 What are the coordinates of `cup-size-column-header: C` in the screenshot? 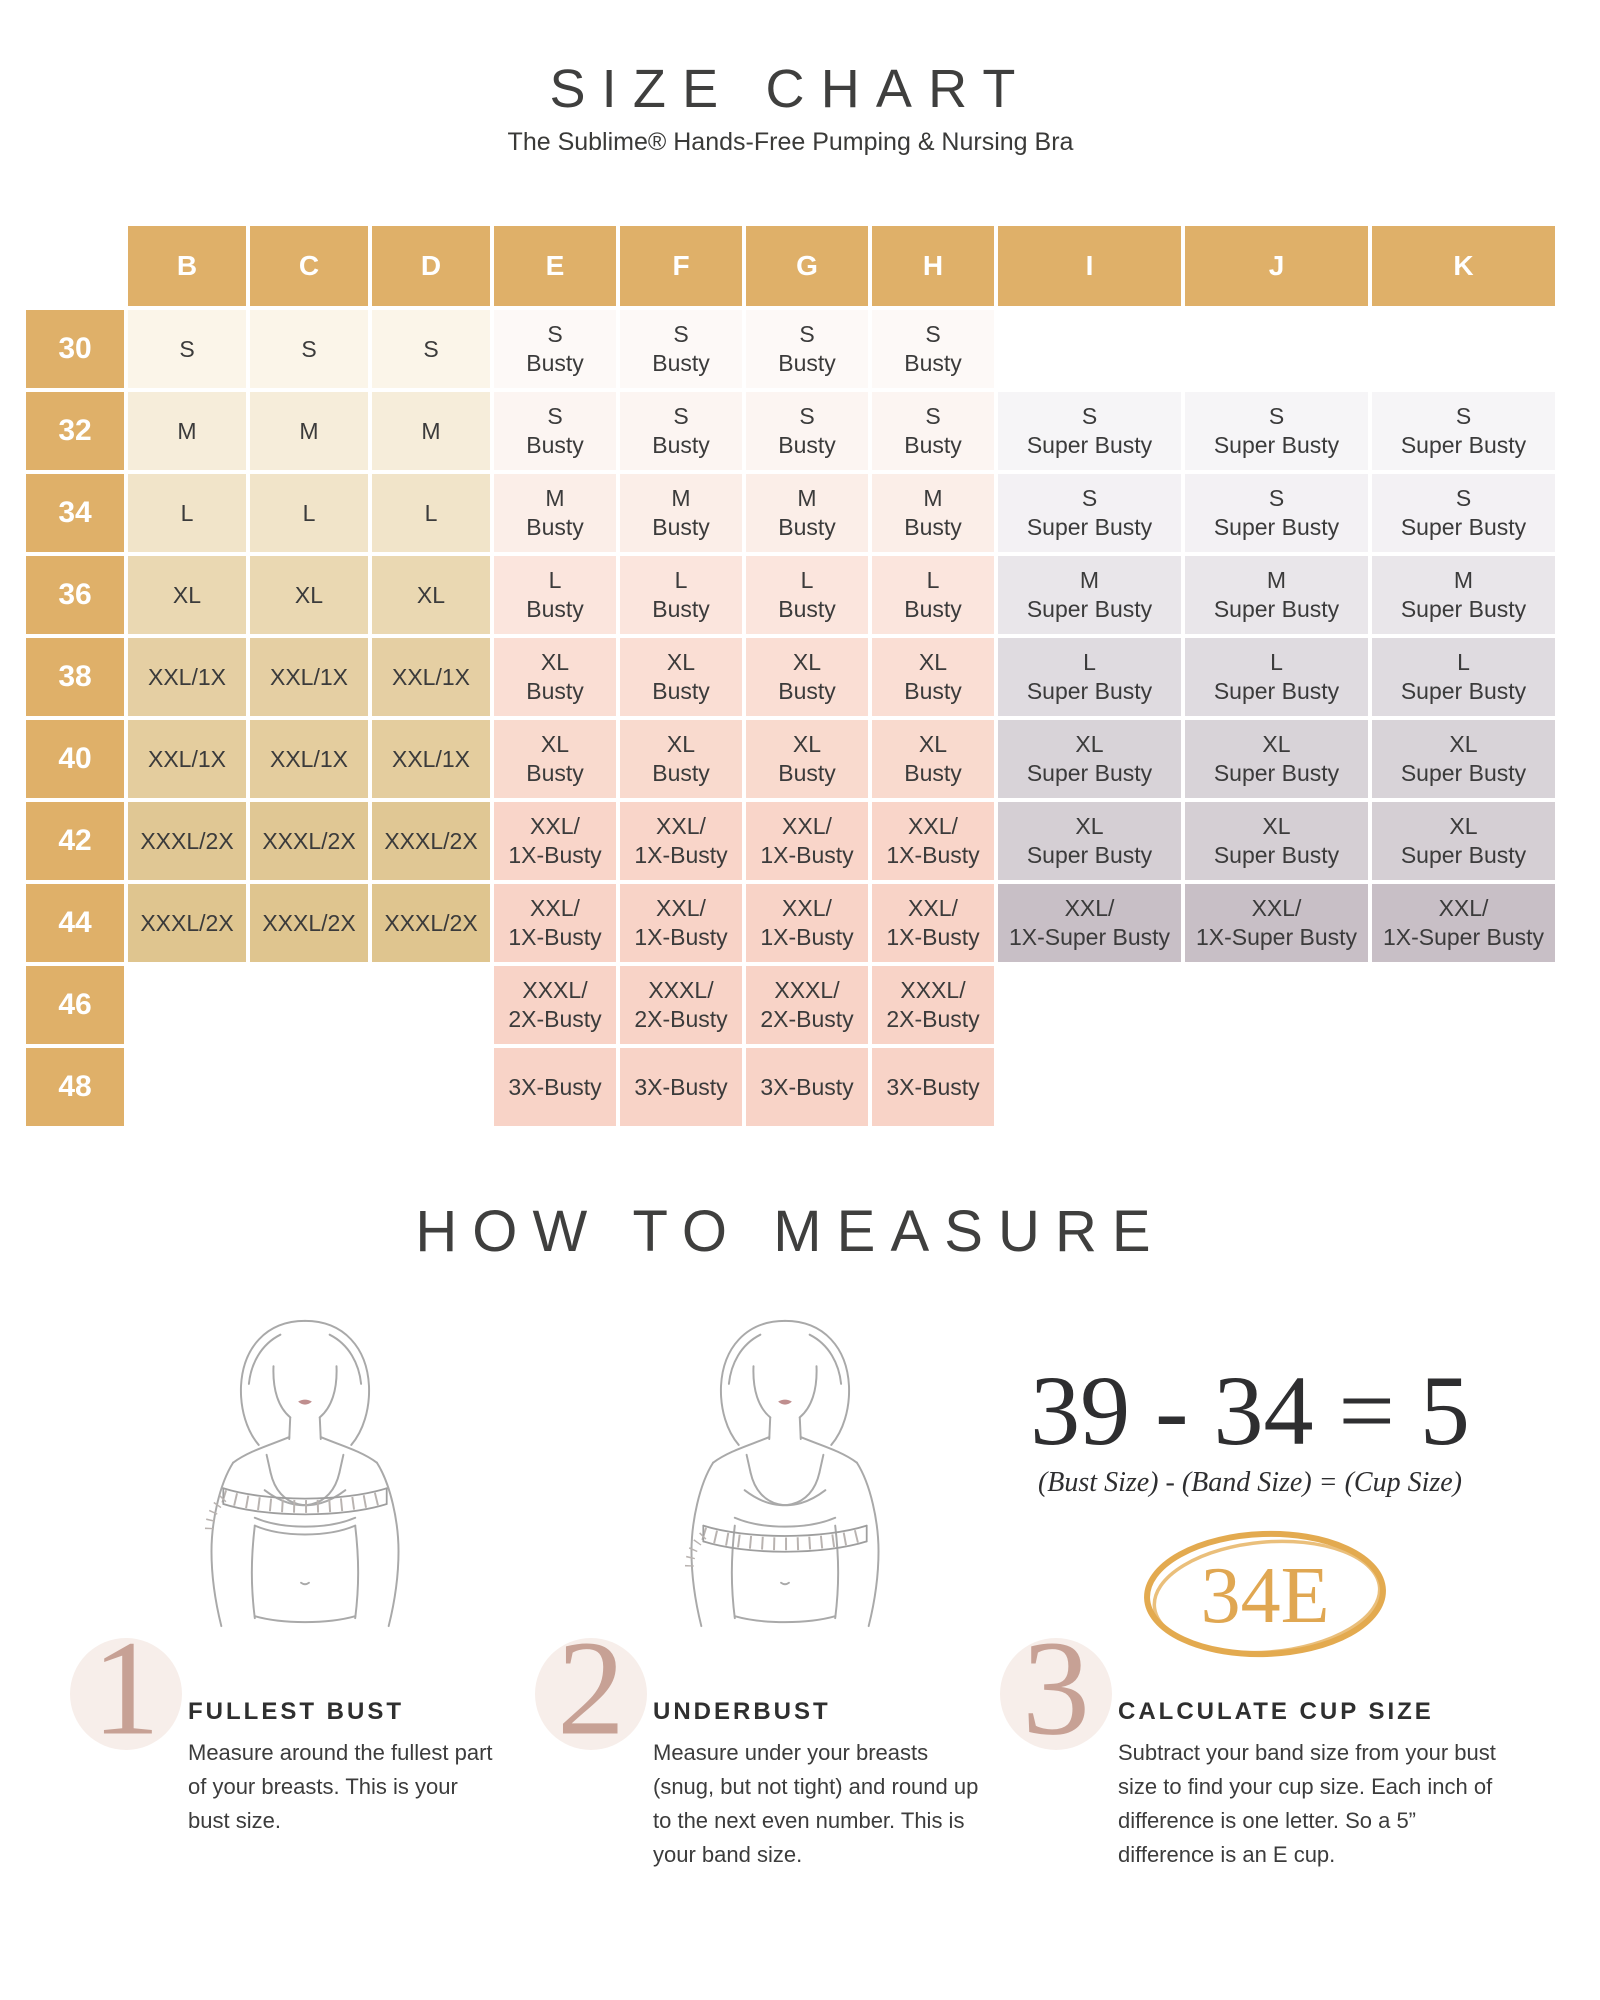 It's located at (309, 266).